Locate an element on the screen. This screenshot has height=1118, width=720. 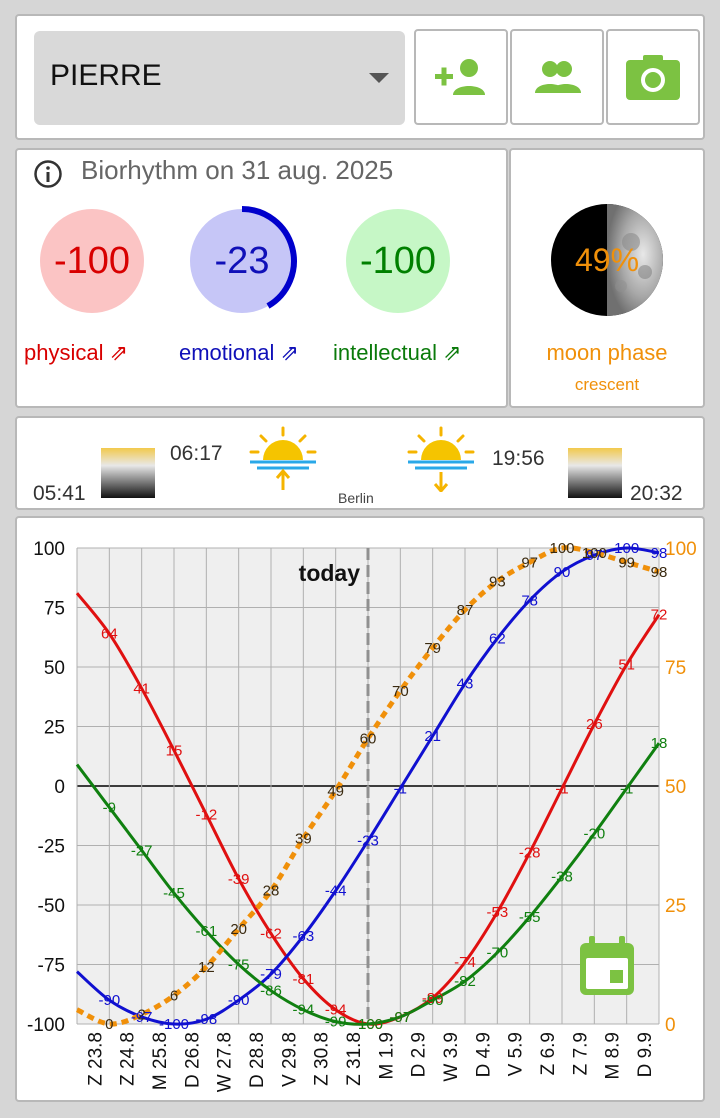
data-label-emotional: -97 is located at coordinates (142, 1017).